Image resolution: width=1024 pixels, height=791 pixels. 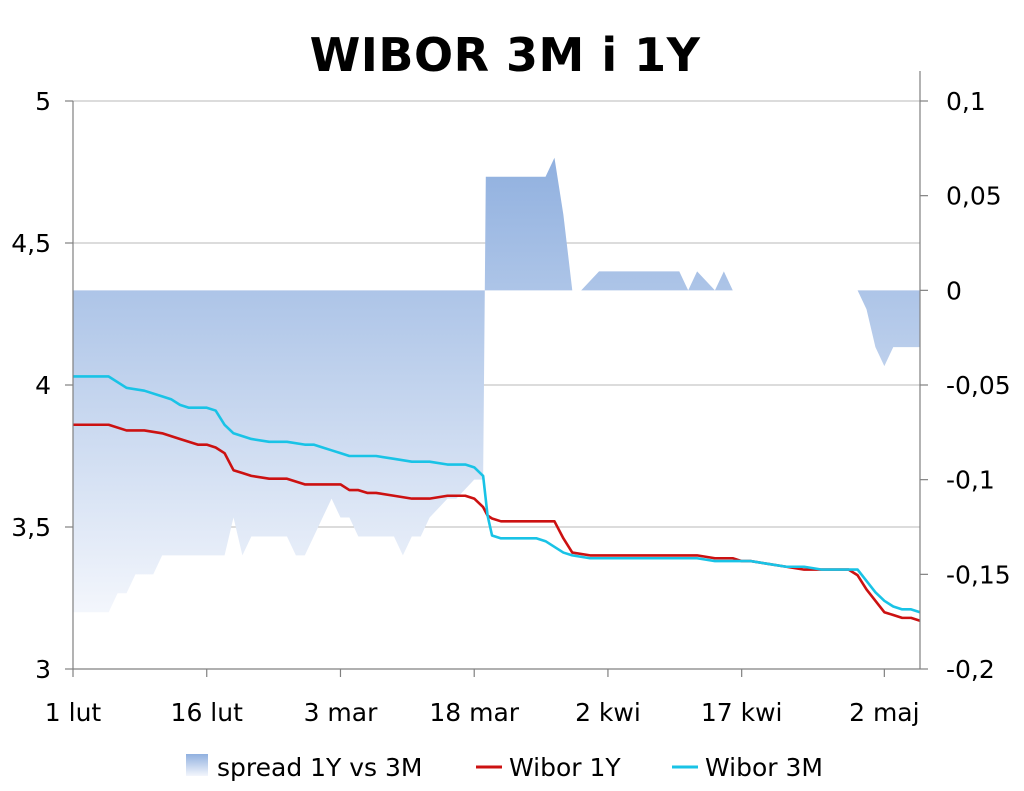 I want to click on left-tick-label: 4,5, so click(x=31, y=243).